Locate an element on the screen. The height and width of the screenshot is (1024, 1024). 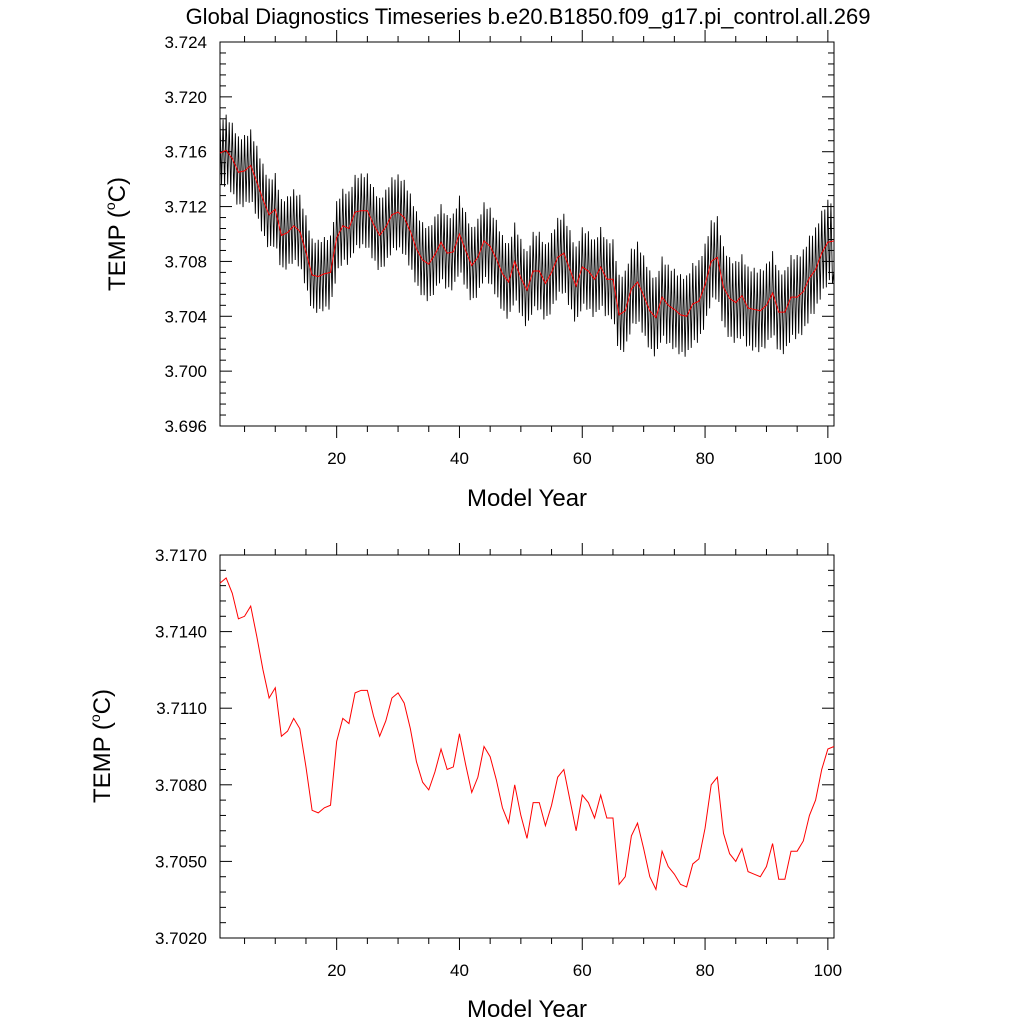
y-tick-label: 3.700 is located at coordinates (185, 371).